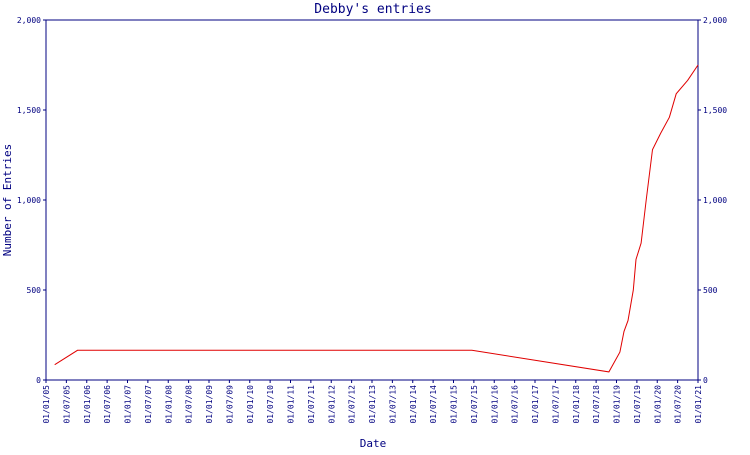 The height and width of the screenshot is (455, 750). What do you see at coordinates (66, 404) in the screenshot?
I see `x-tick-label: 01/07/05` at bounding box center [66, 404].